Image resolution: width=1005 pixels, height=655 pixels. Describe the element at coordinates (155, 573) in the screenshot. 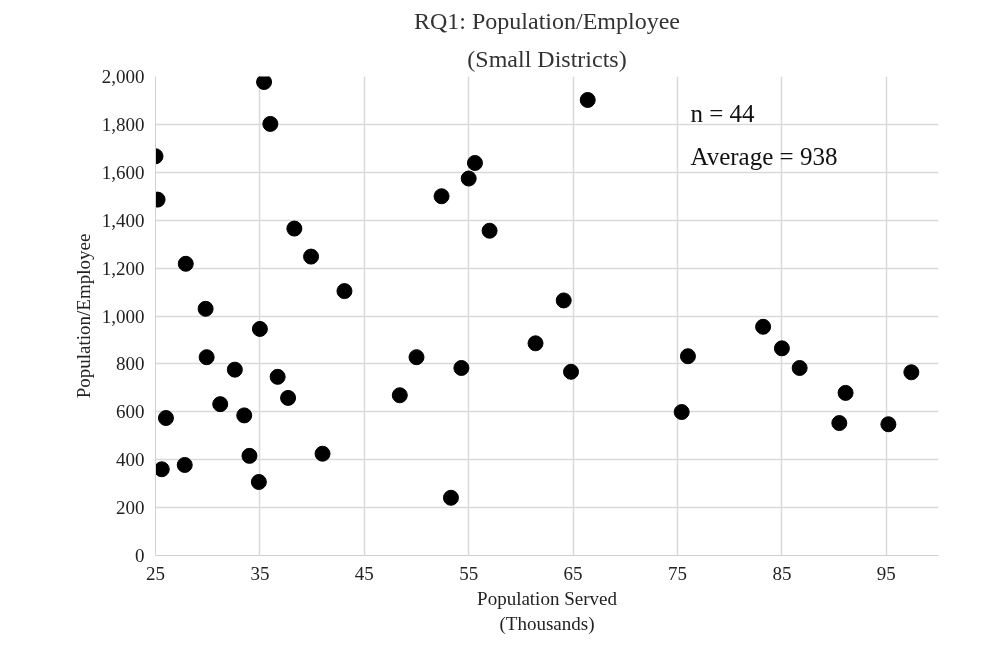

I see `x-tick-label: 25` at that location.